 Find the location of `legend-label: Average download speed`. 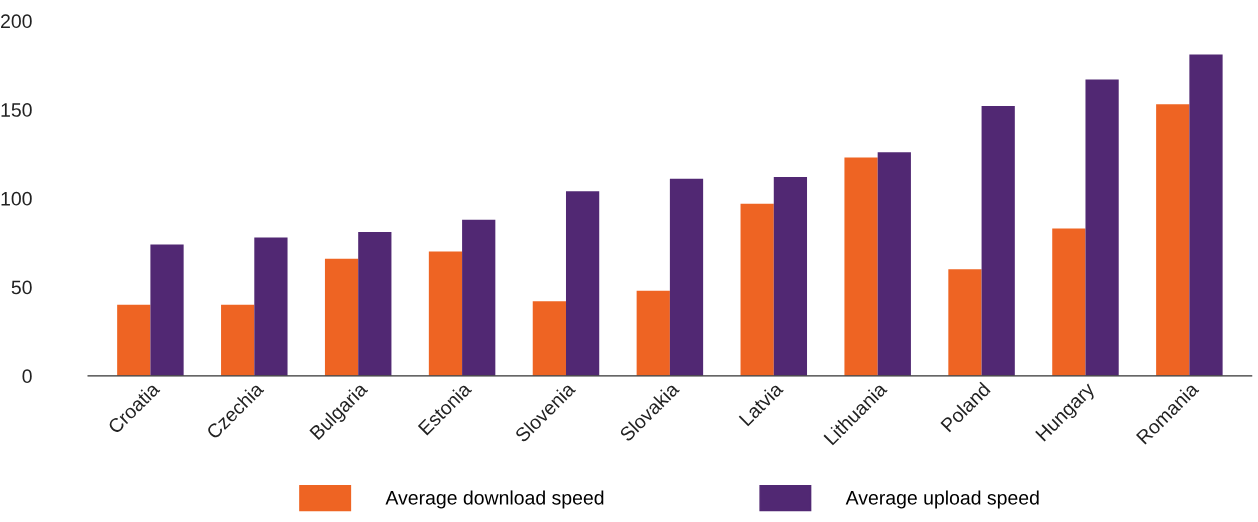

legend-label: Average download speed is located at coordinates (494, 499).